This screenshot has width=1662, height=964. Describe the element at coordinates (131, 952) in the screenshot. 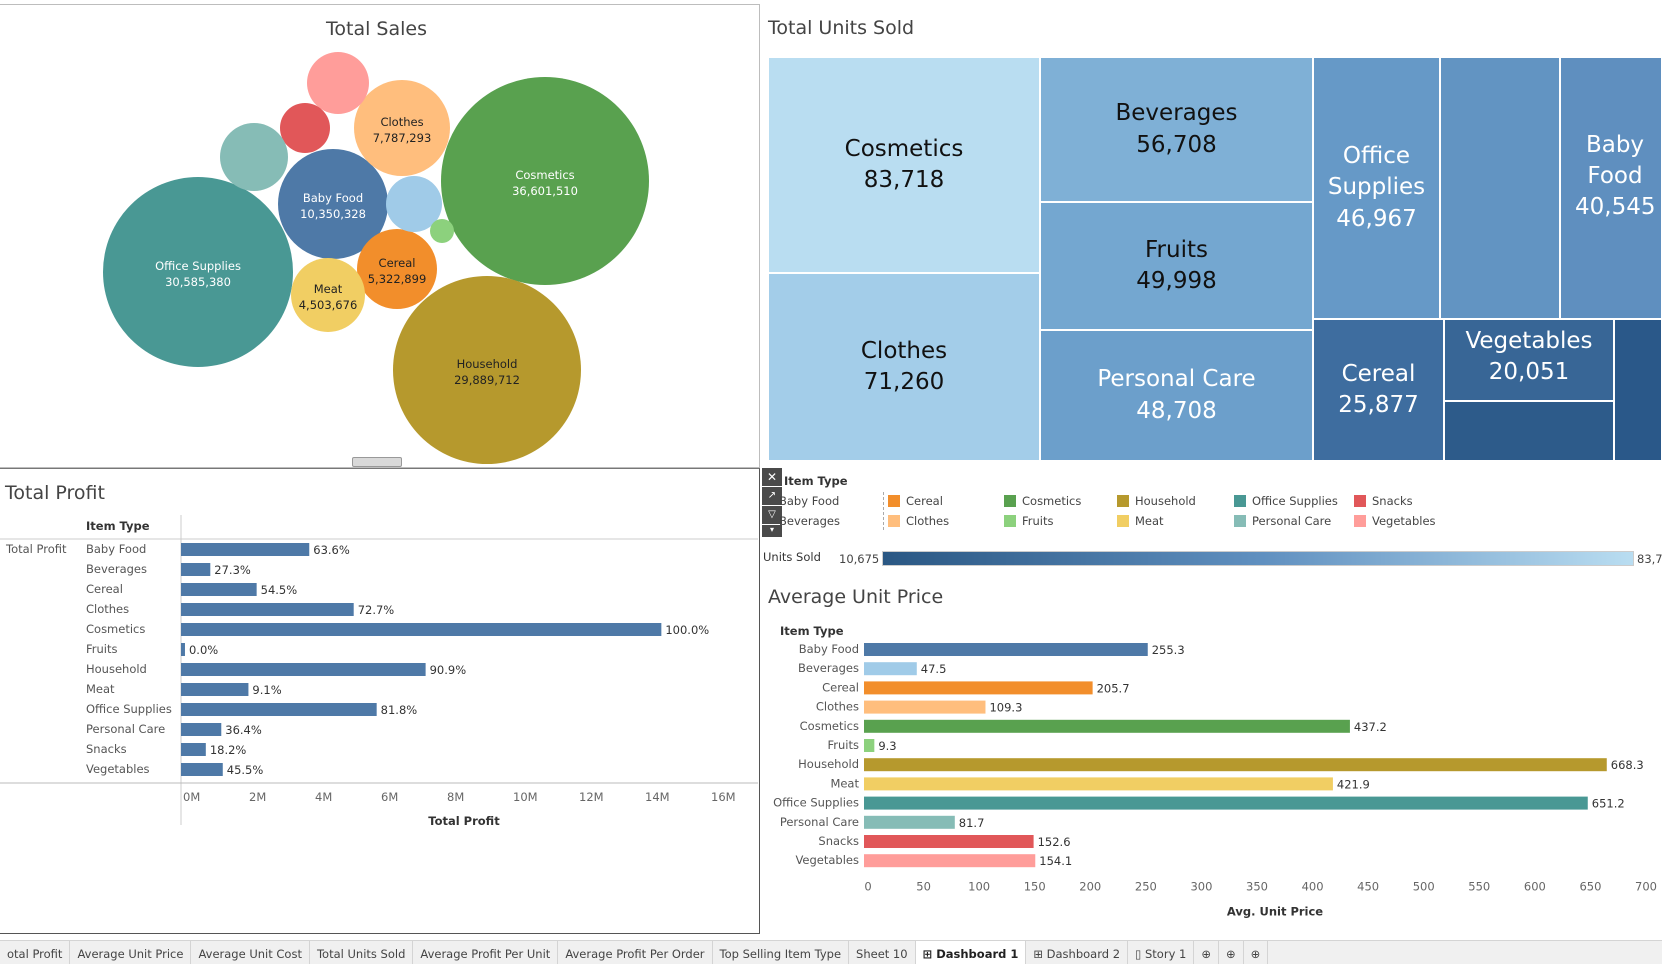

I see `tab-average-unit-price: Average Unit Price` at that location.